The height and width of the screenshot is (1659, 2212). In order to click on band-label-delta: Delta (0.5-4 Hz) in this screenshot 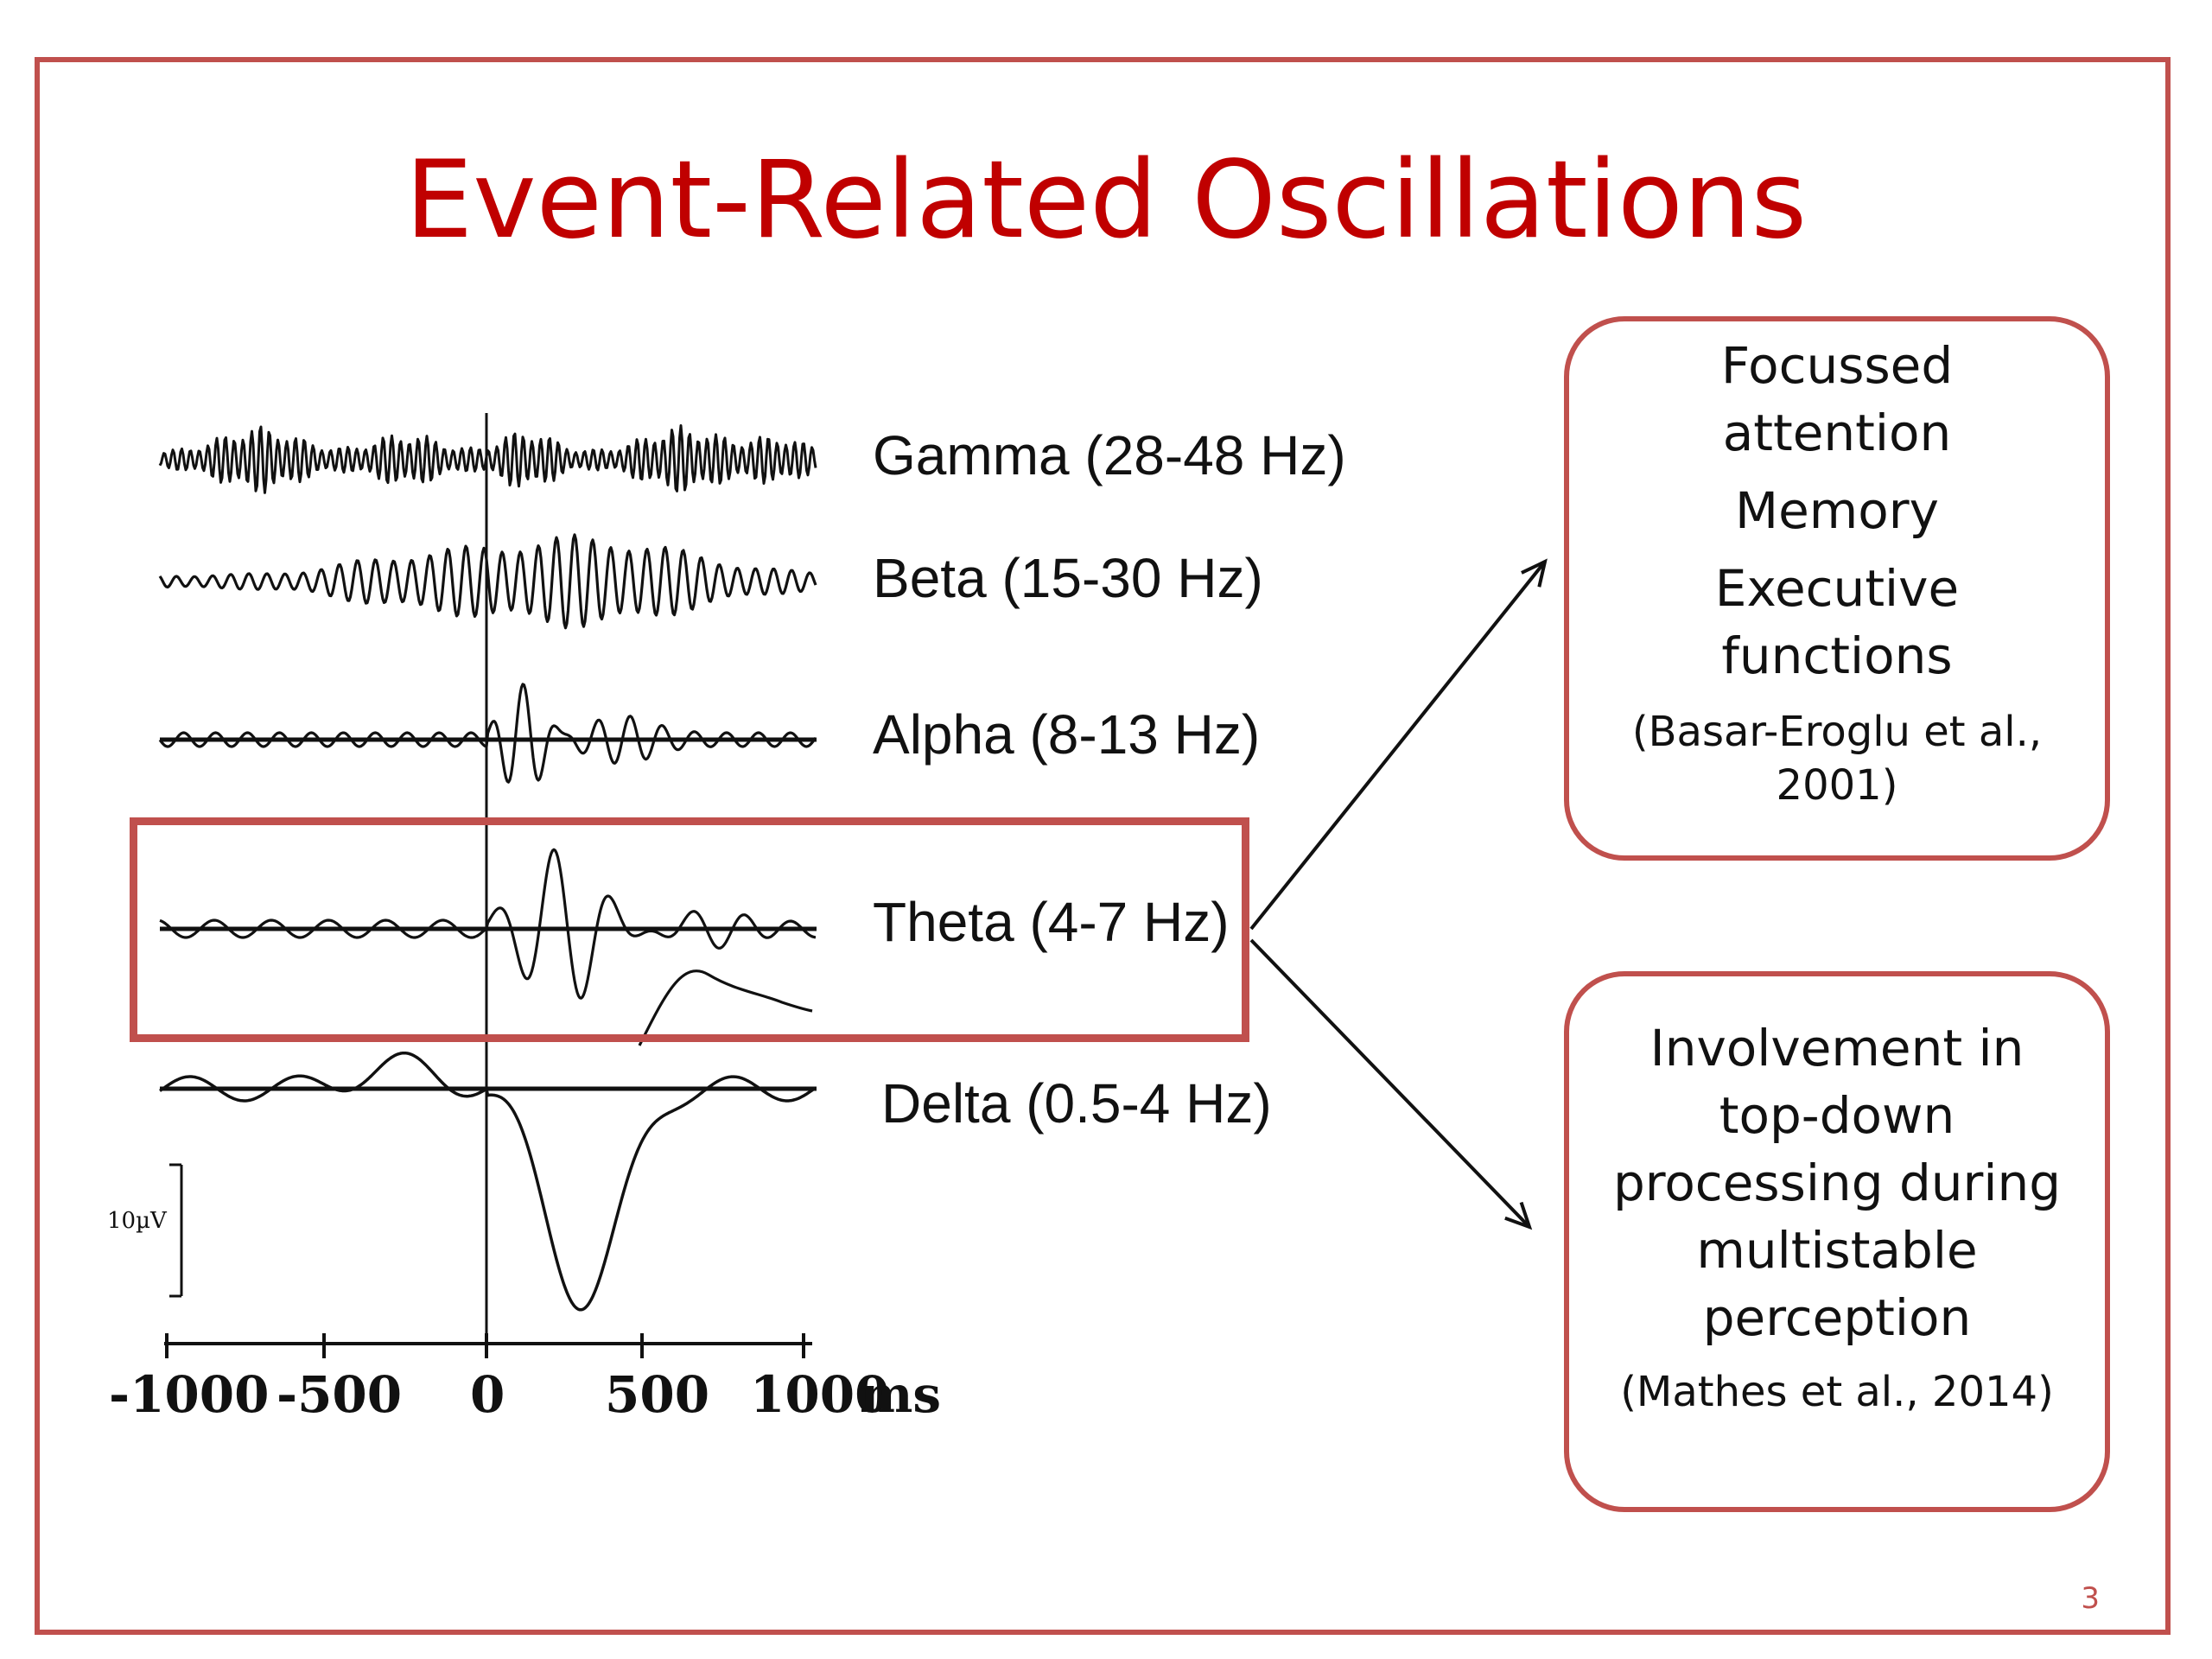, I will do `click(1076, 1103)`.